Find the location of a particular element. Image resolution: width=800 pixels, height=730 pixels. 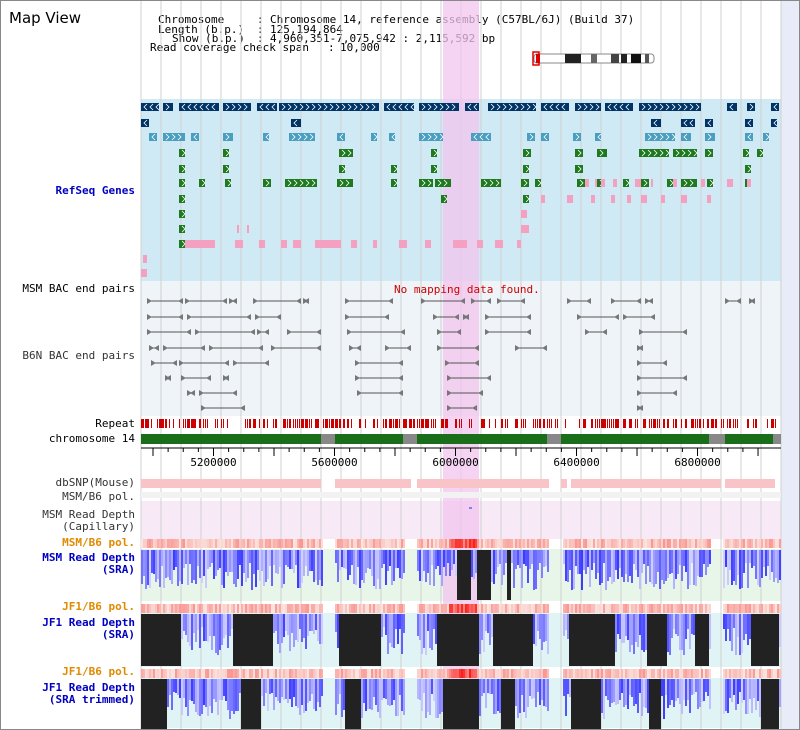

chromosome-bar is located at coordinates (461, 439).